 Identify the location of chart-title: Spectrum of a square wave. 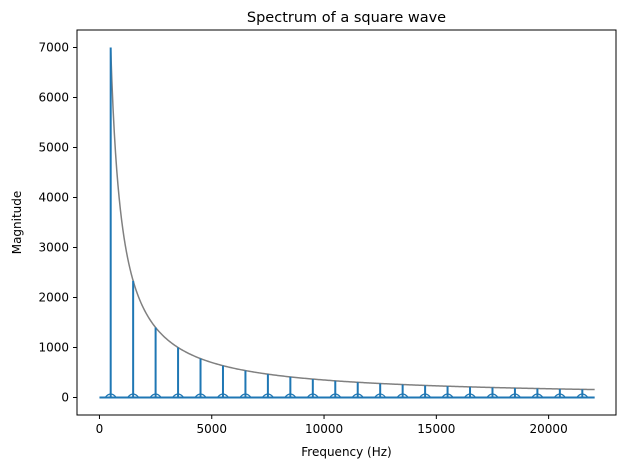
(346, 18).